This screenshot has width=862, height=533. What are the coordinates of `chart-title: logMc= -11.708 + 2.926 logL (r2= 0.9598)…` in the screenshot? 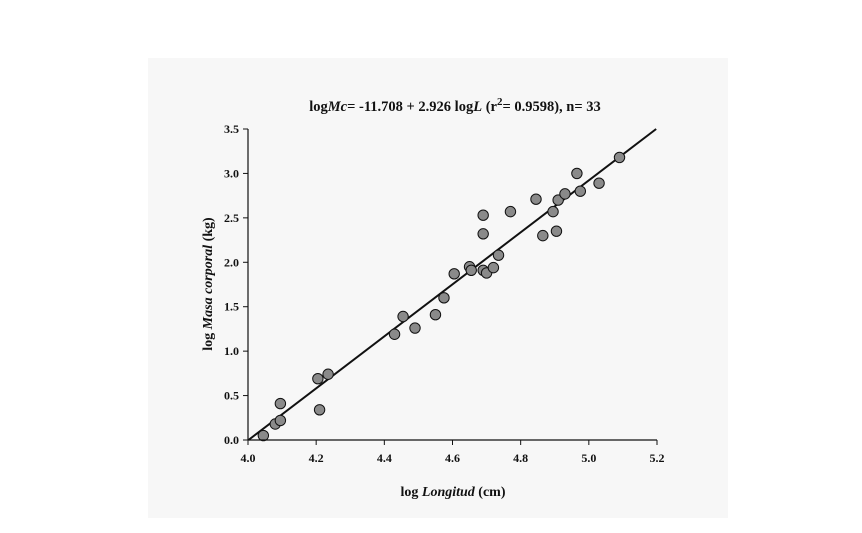 It's located at (455, 105).